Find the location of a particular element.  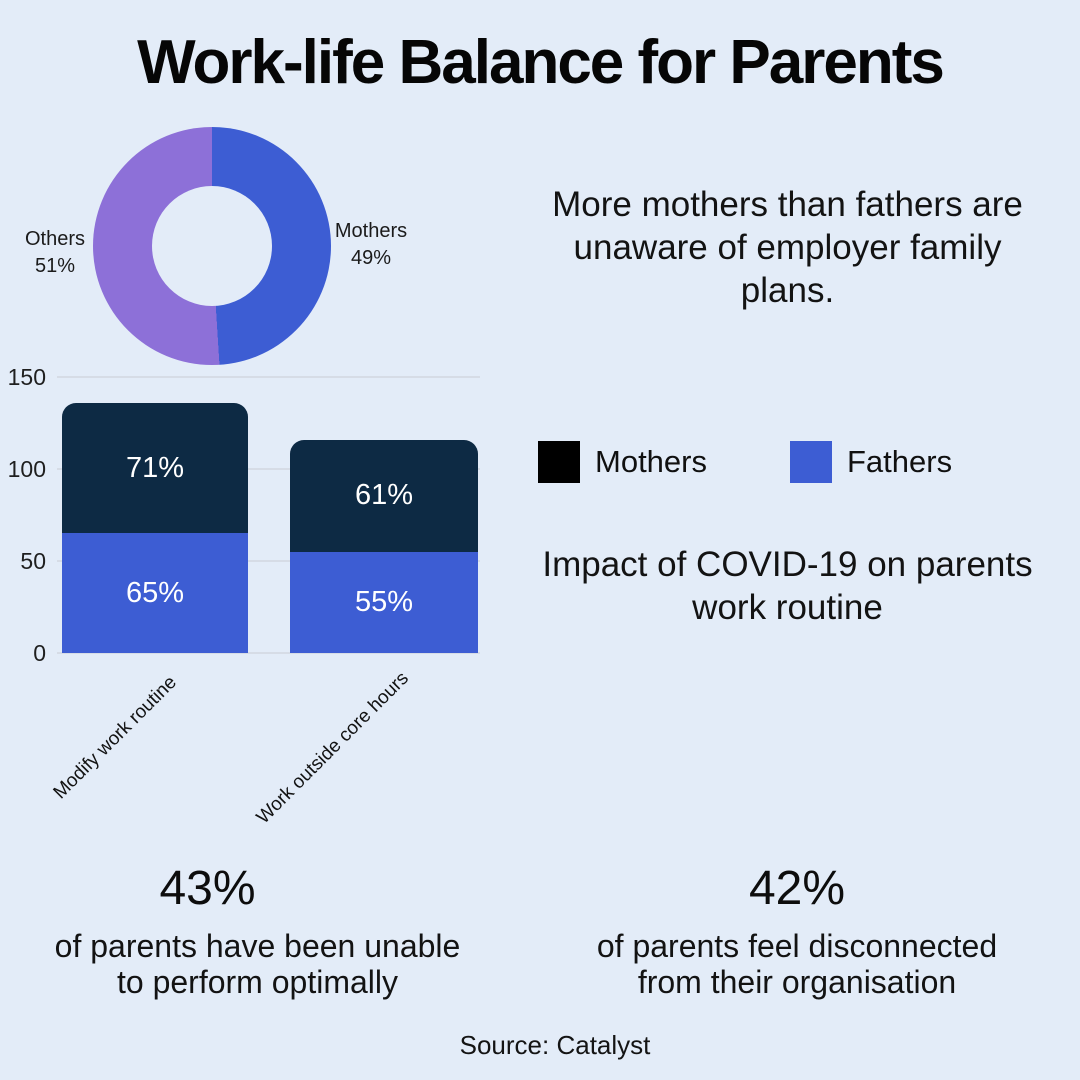

stat-left-value: 43% is located at coordinates (207, 888).